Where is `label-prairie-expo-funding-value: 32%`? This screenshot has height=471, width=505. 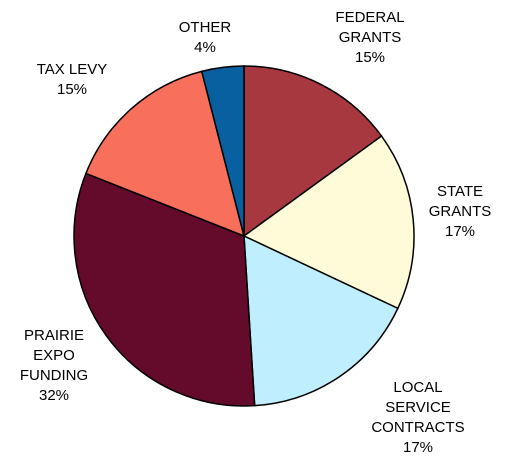 label-prairie-expo-funding-value: 32% is located at coordinates (54, 395).